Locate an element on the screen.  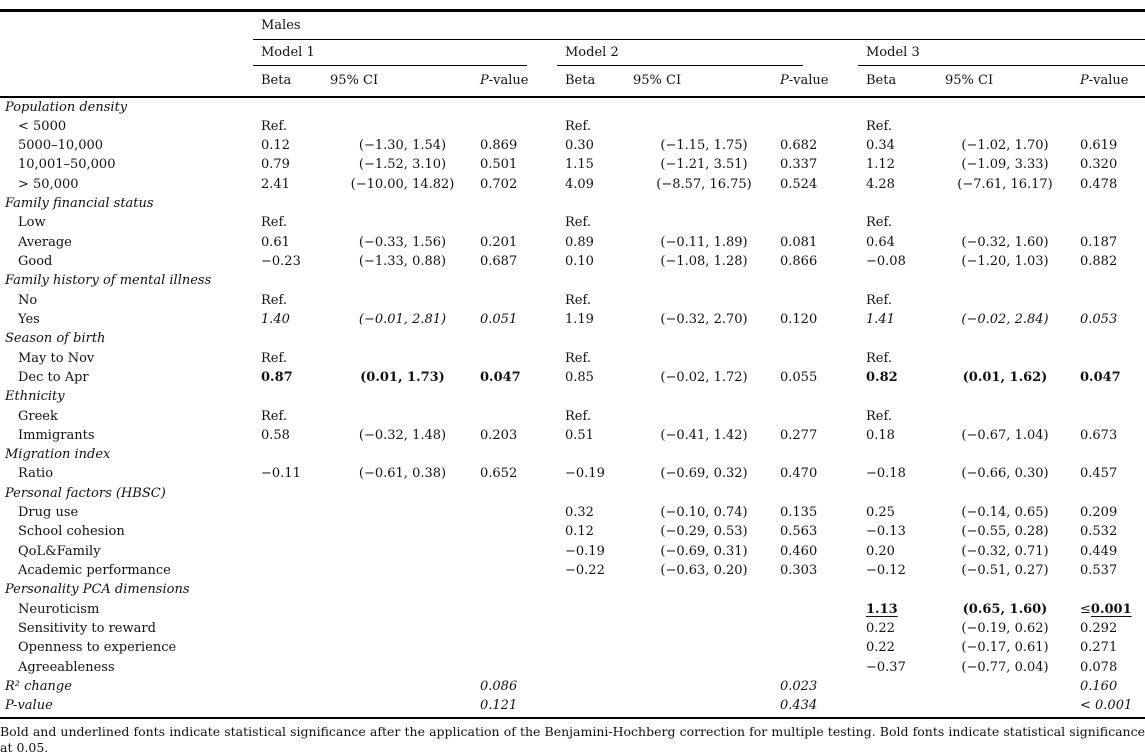
row-label: Personal factors (HBSC) is located at coordinates (85, 493).